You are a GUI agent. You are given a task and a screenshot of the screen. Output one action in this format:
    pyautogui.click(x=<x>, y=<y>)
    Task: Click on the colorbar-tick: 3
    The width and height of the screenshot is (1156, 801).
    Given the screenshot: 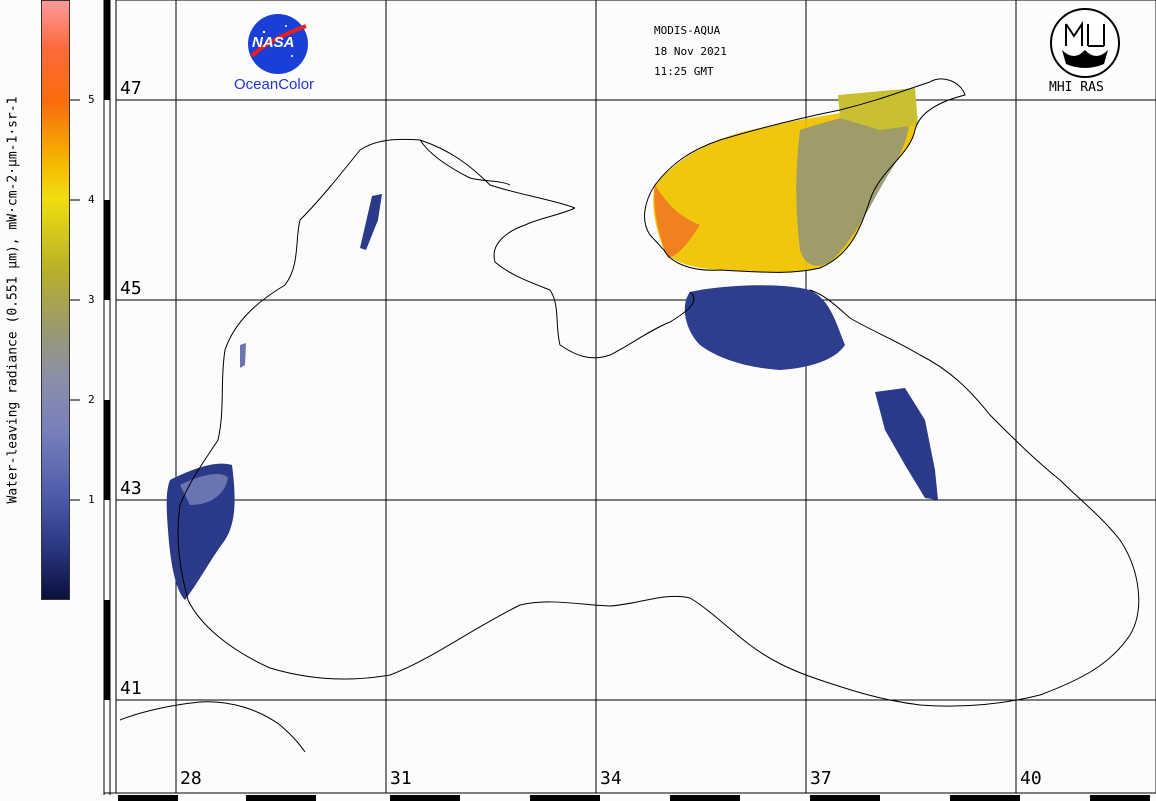 What is the action you would take?
    pyautogui.click(x=91, y=299)
    